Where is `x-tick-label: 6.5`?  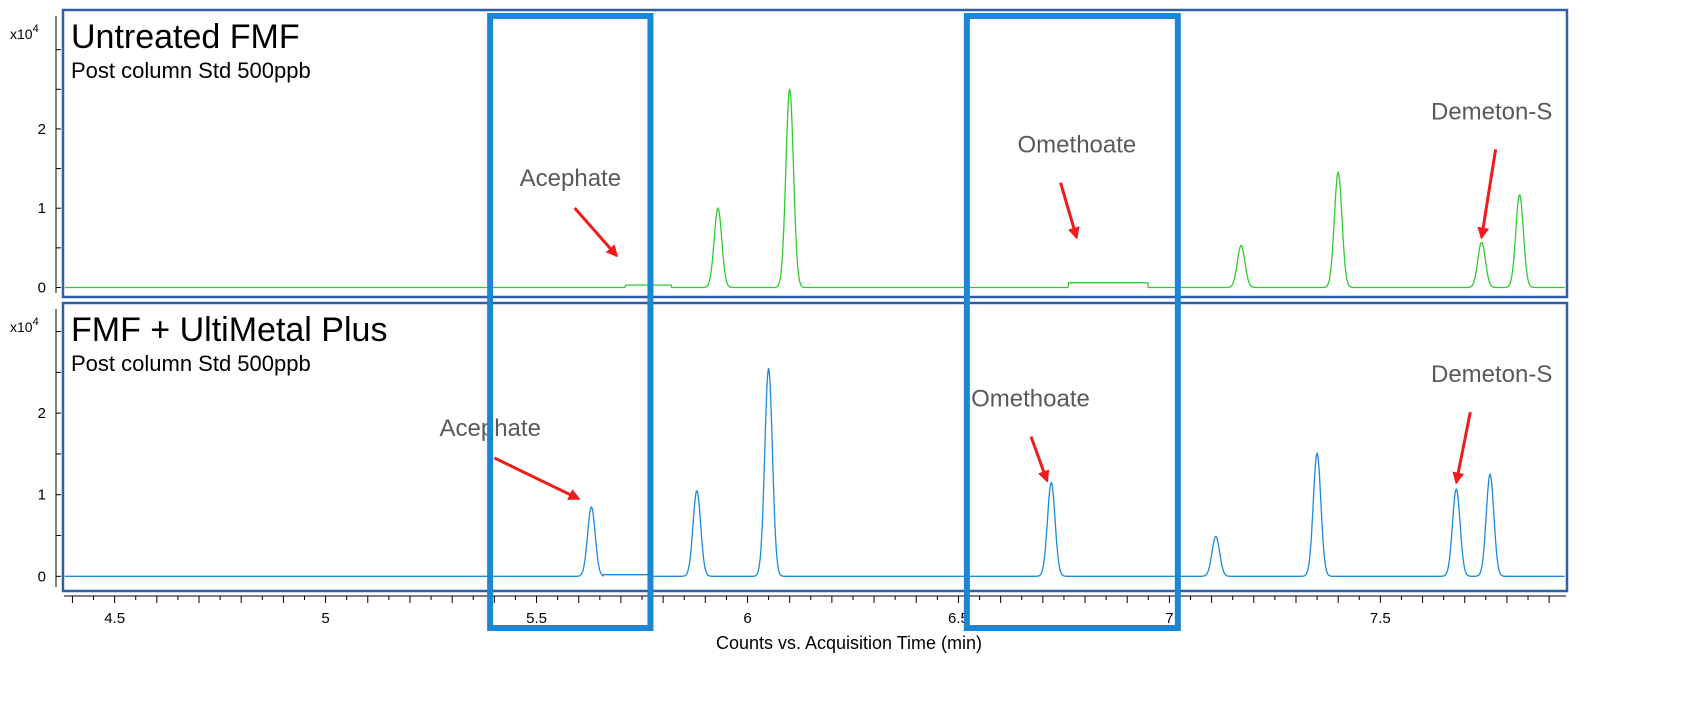
x-tick-label: 6.5 is located at coordinates (958, 618).